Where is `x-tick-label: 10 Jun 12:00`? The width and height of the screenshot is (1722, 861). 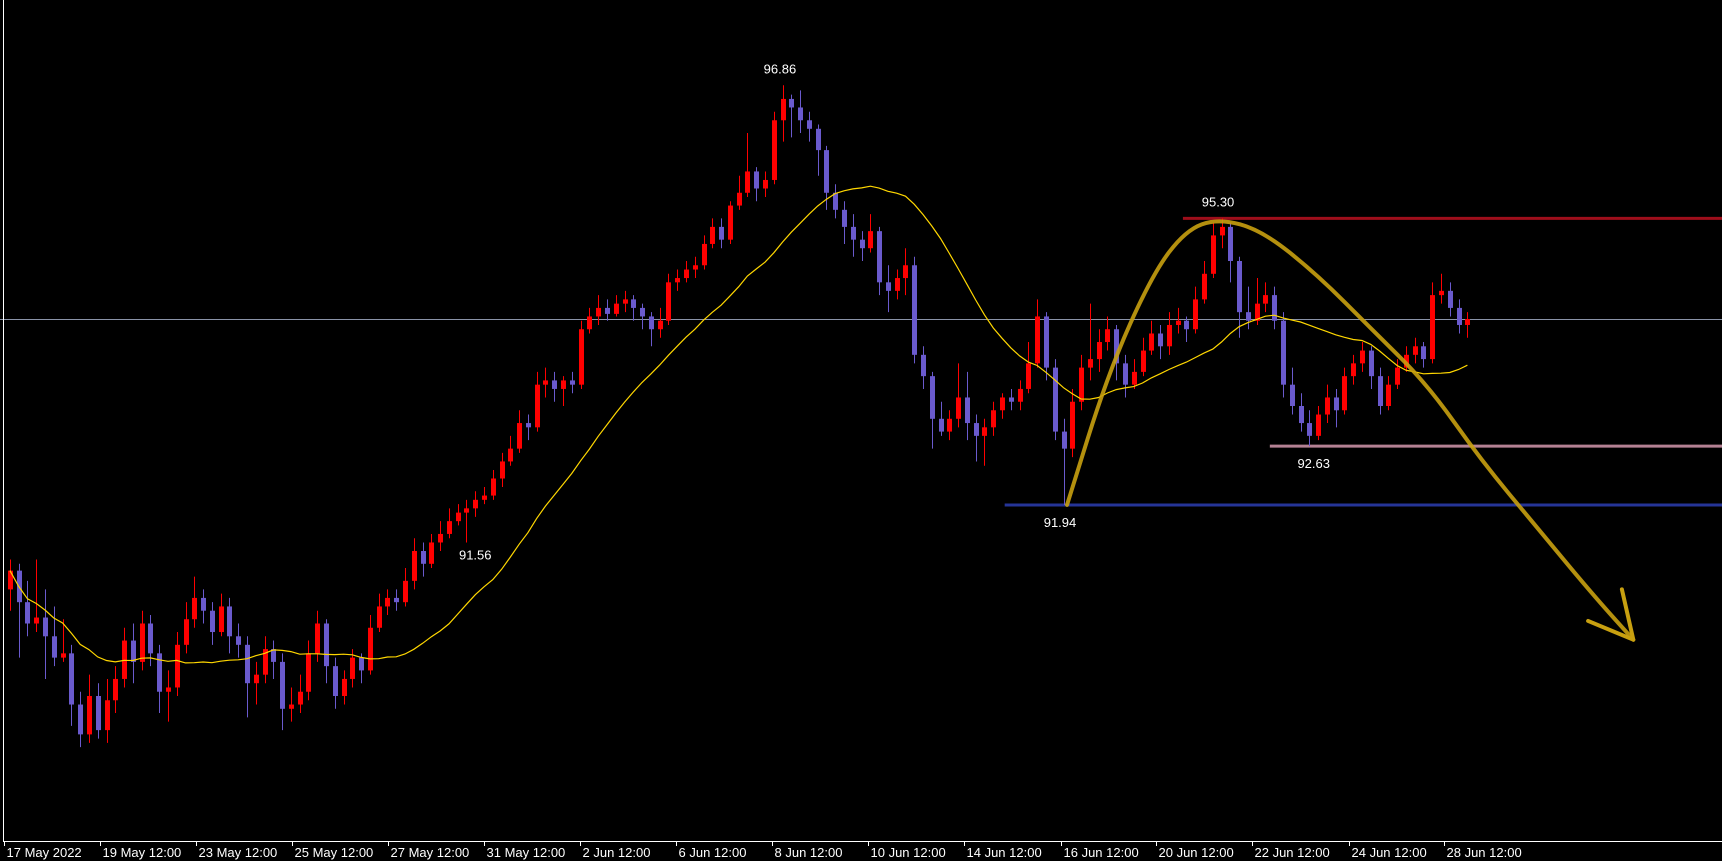 x-tick-label: 10 Jun 12:00 is located at coordinates (908, 852).